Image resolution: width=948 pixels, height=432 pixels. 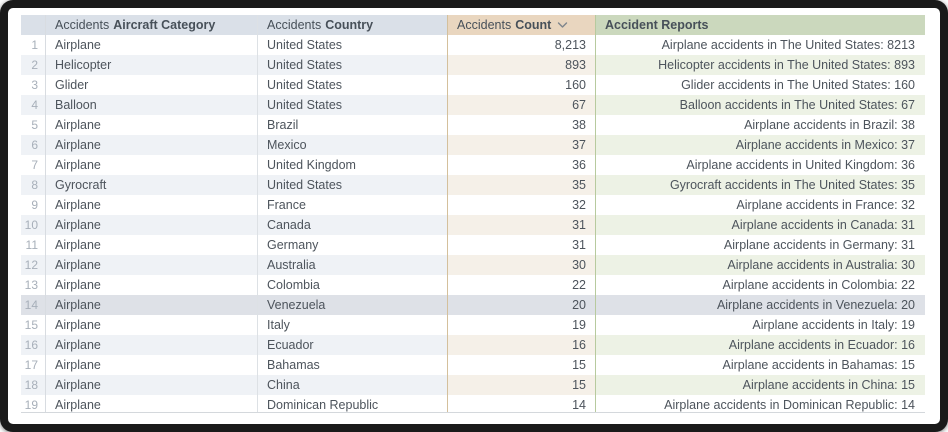 I want to click on row-number: 4, so click(x=33, y=105).